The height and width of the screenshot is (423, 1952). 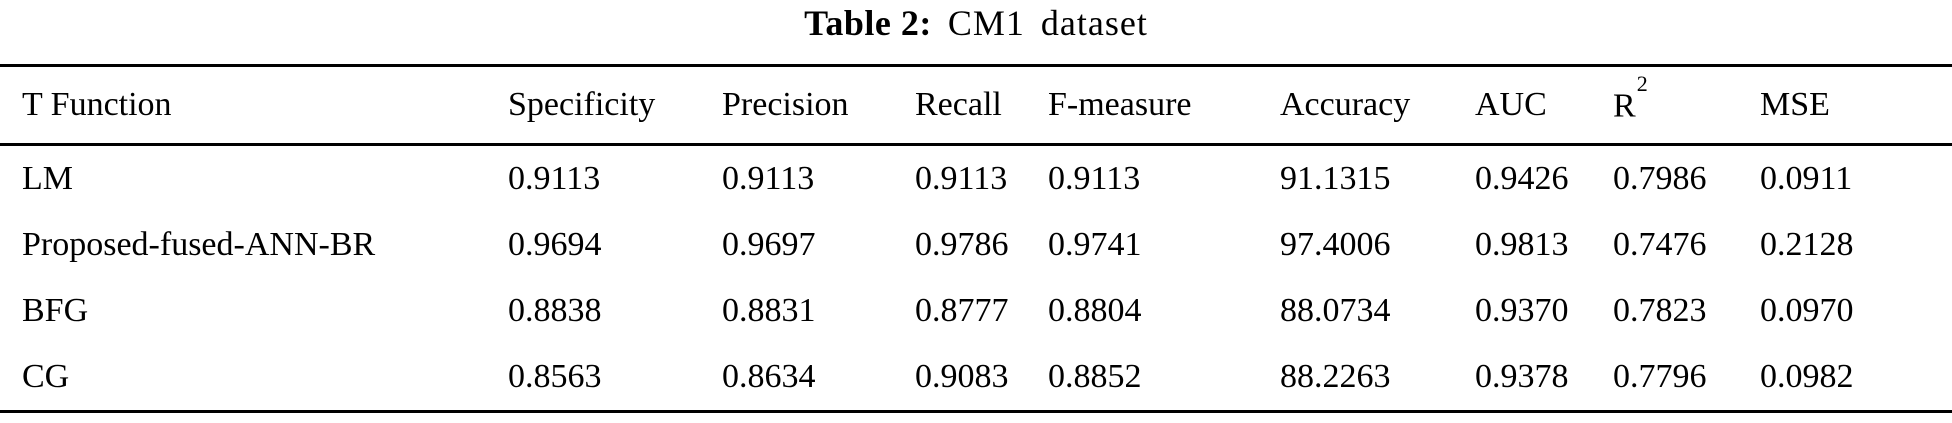 I want to click on column-header-mse: MSE, so click(x=1795, y=104).